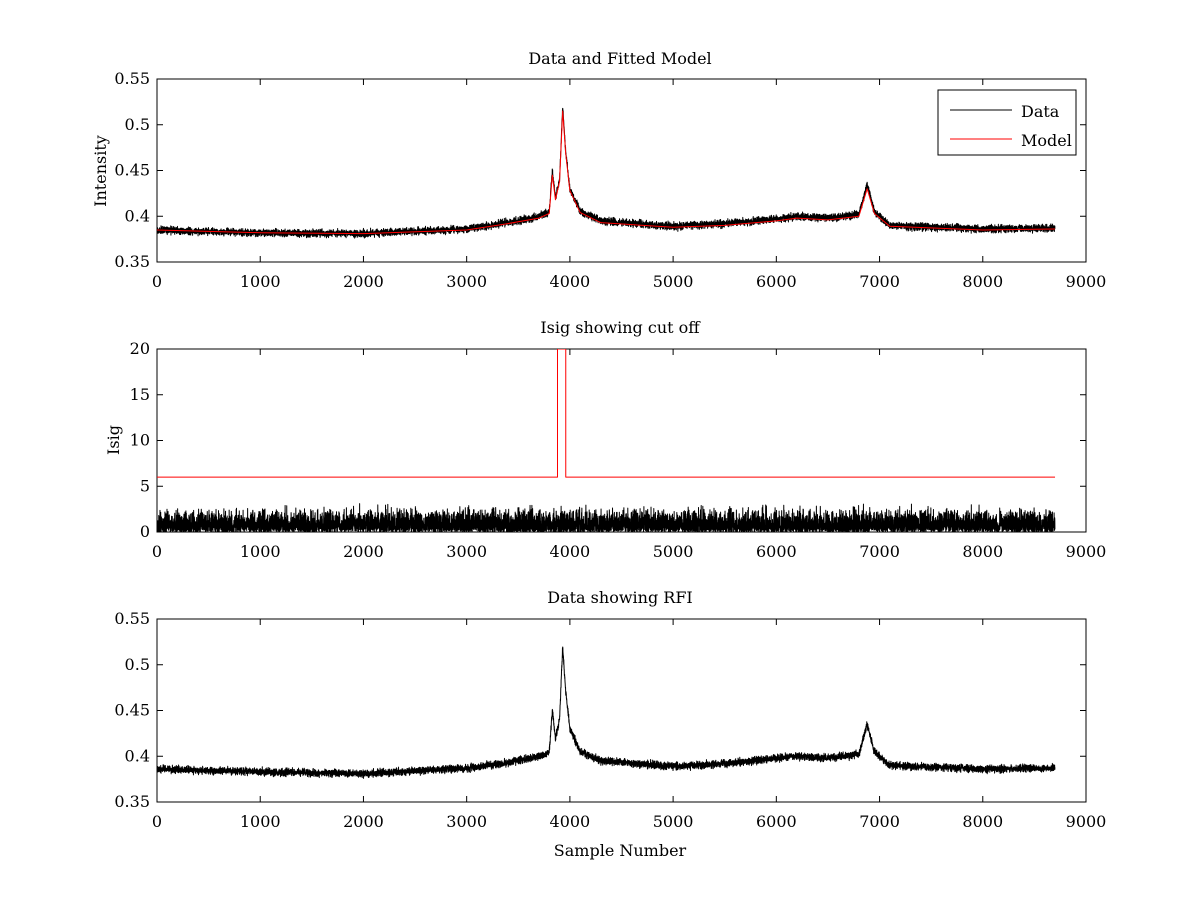 This screenshot has width=1200, height=905. What do you see at coordinates (1046, 140) in the screenshot?
I see `legend-label-model: Model` at bounding box center [1046, 140].